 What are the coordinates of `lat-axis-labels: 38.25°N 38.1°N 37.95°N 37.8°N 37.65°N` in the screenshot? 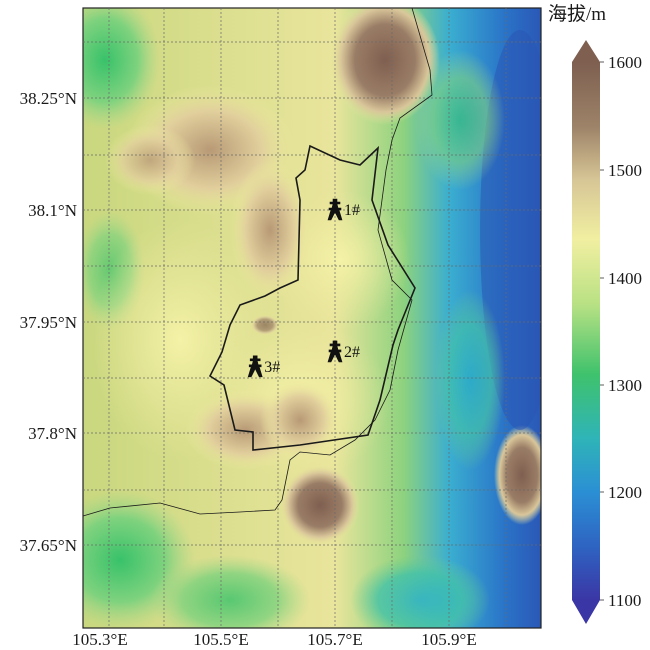 It's located at (48, 322).